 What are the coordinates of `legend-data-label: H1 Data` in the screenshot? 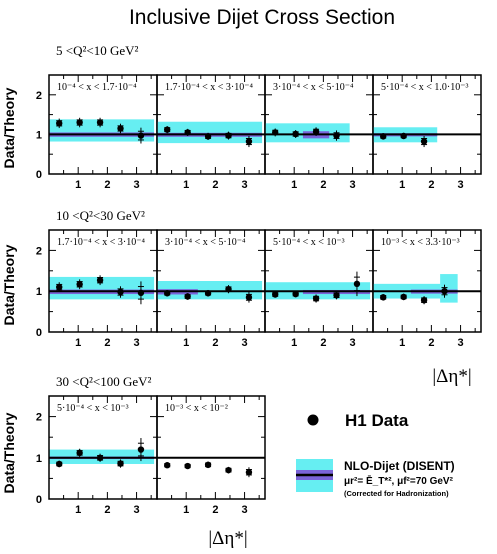 It's located at (377, 420).